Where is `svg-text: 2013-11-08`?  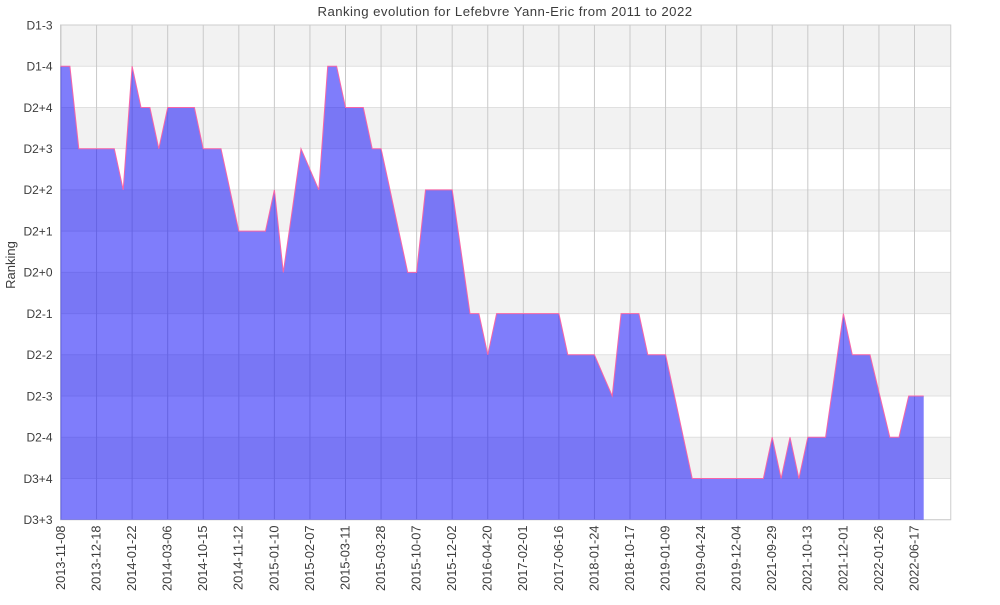
svg-text: 2013-11-08 is located at coordinates (60, 558).